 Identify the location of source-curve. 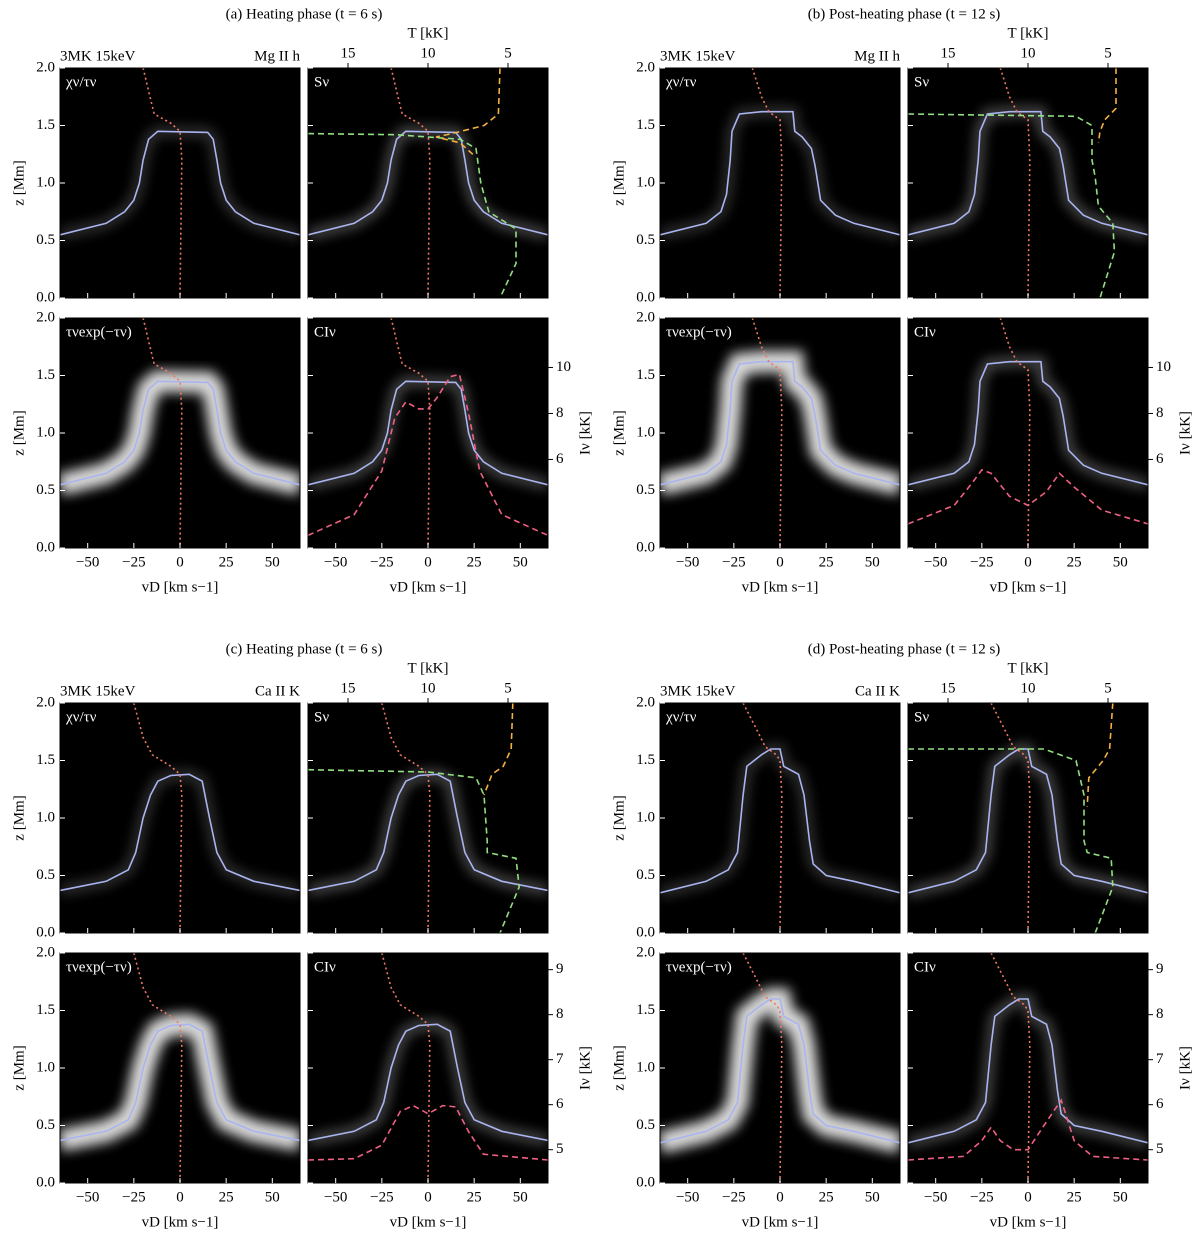
(1011, 840).